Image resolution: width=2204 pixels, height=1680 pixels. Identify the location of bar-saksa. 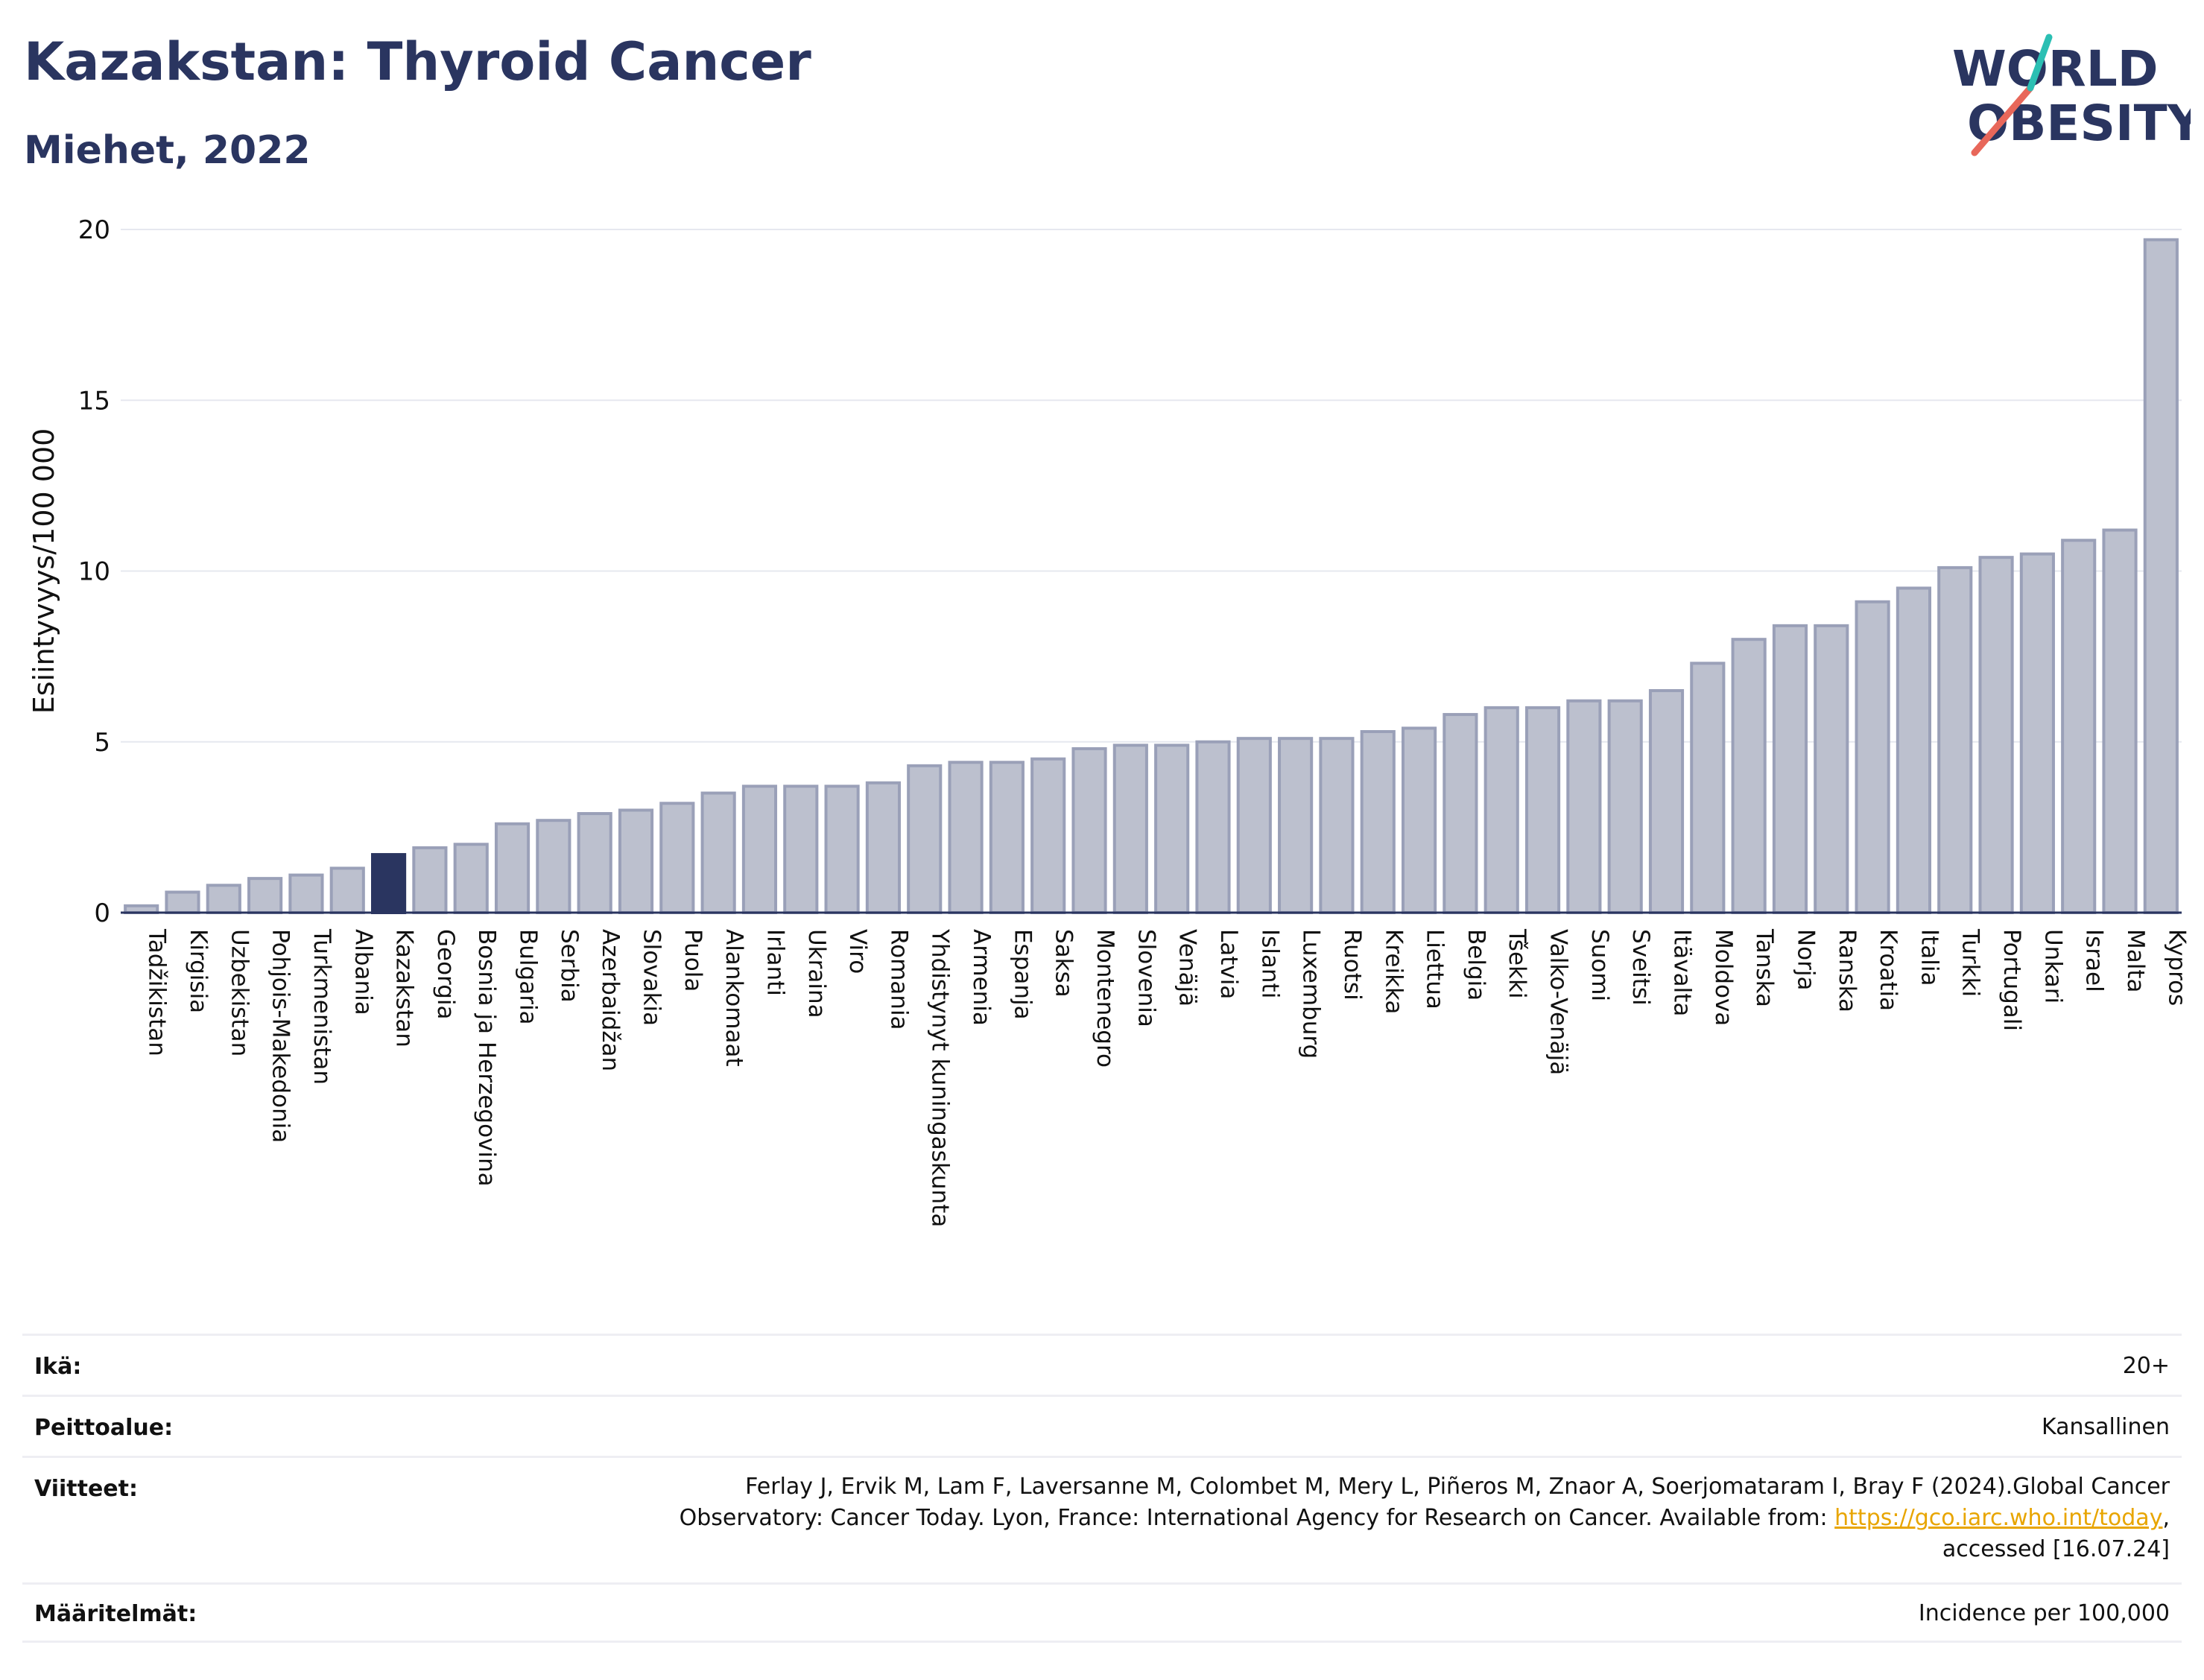
(1048, 835).